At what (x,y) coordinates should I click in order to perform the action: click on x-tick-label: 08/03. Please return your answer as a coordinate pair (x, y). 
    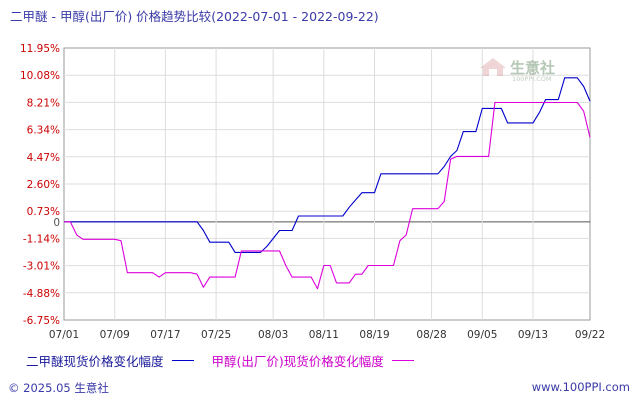
    Looking at the image, I should click on (273, 335).